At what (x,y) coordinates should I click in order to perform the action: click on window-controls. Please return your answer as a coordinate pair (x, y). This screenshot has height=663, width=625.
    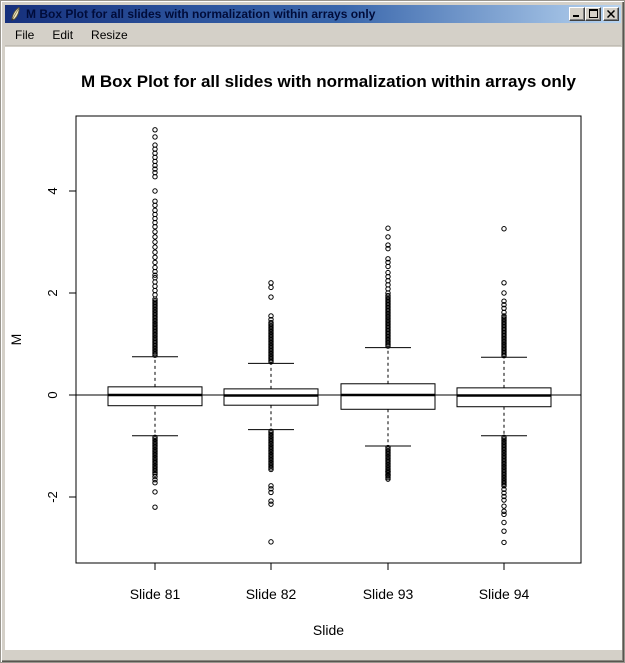
    Looking at the image, I should click on (594, 14).